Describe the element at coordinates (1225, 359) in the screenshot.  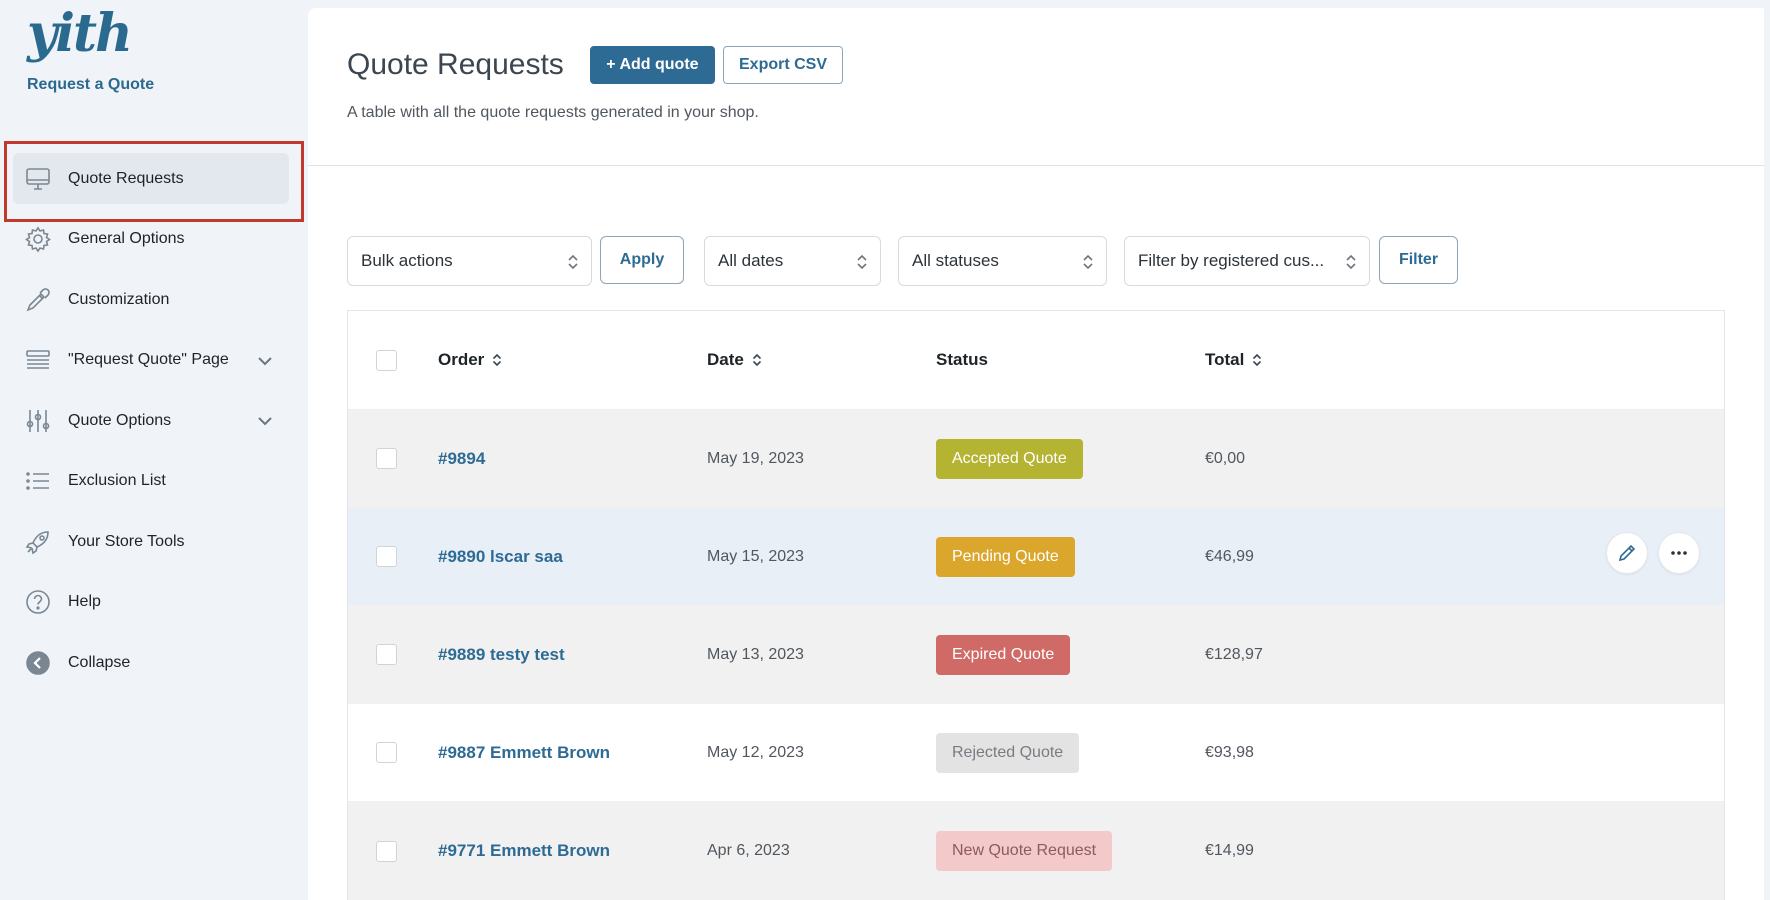
I see `column-label: Total` at that location.